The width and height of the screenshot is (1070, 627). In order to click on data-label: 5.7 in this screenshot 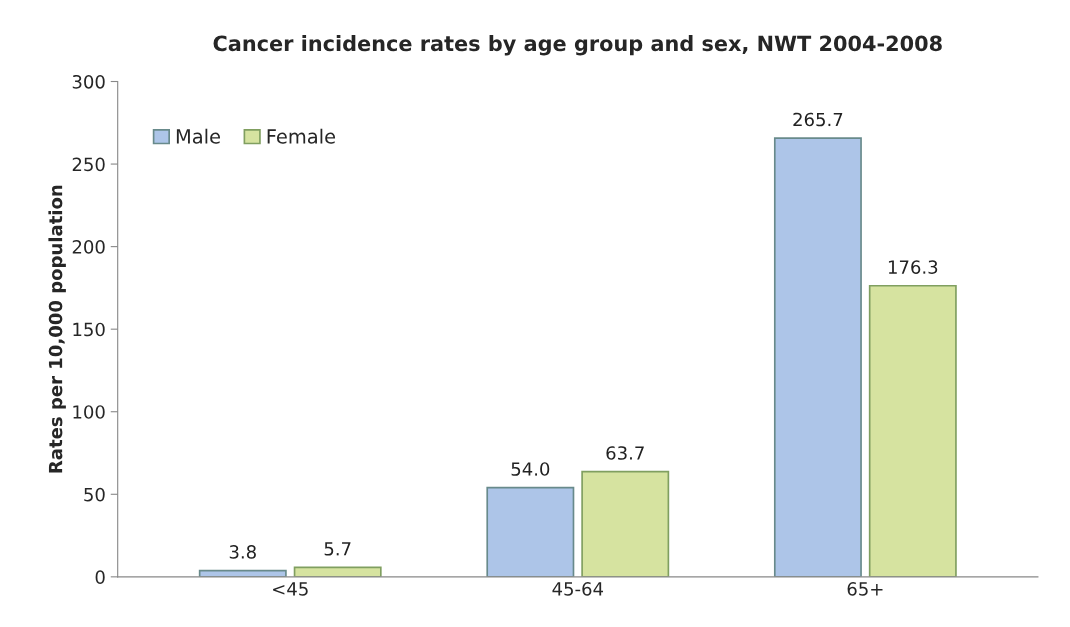, I will do `click(337, 549)`.